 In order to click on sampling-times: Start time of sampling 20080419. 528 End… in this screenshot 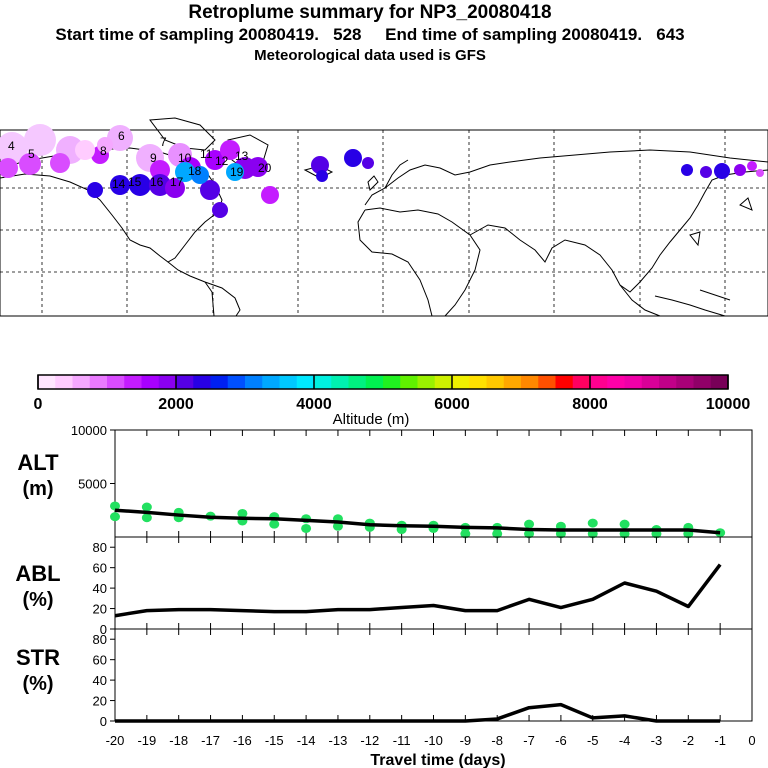, I will do `click(370, 34)`.